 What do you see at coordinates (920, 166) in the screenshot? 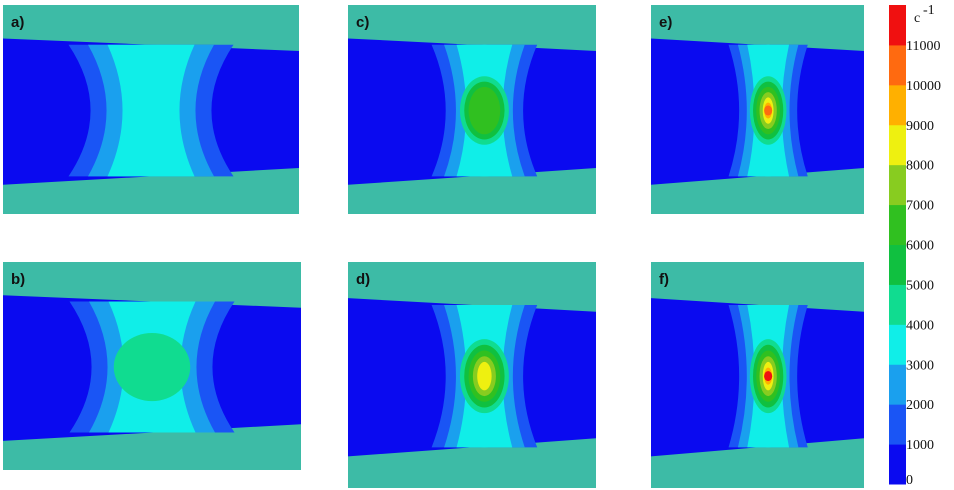
I see `colorbar-tick-label: 8000` at bounding box center [920, 166].